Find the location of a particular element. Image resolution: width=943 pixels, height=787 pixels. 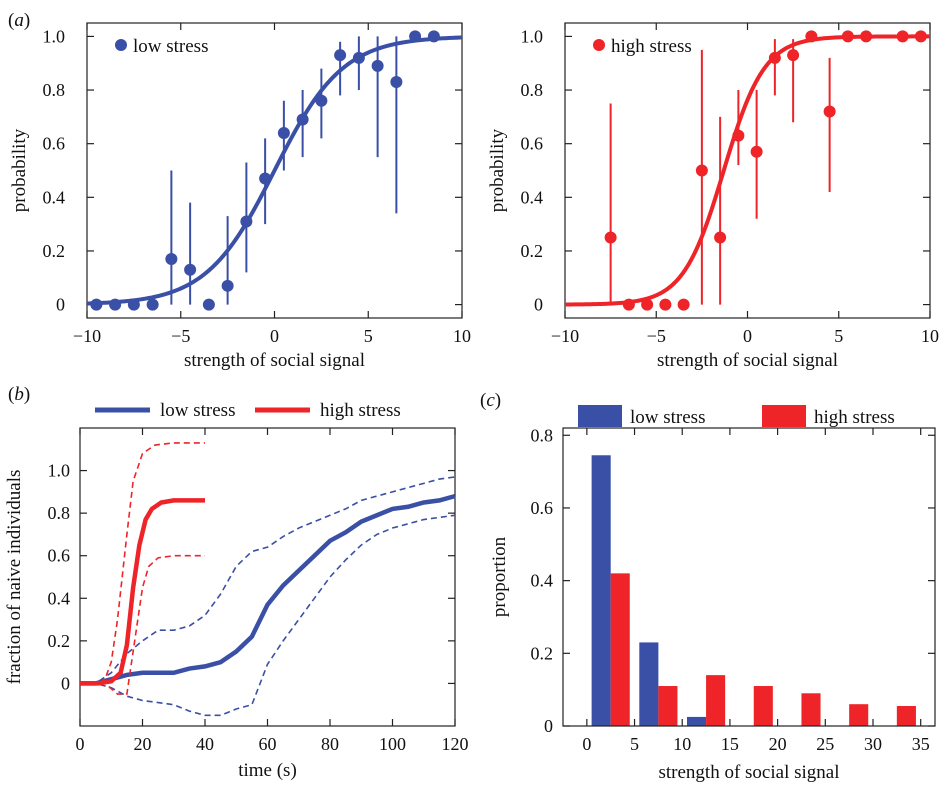

x-tick-label: 20 is located at coordinates (143, 744).